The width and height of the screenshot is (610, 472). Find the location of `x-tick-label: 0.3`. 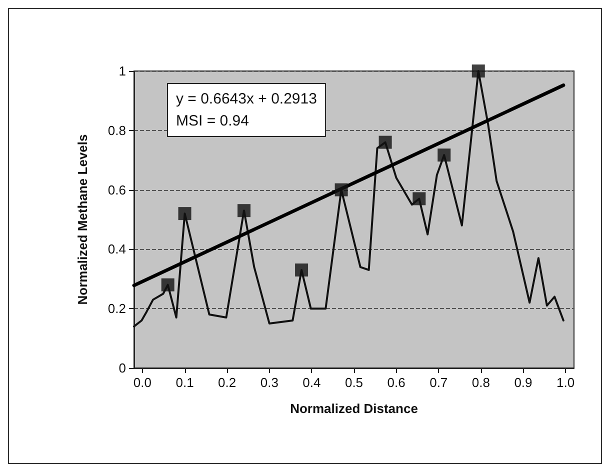

x-tick-label: 0.3 is located at coordinates (269, 382).